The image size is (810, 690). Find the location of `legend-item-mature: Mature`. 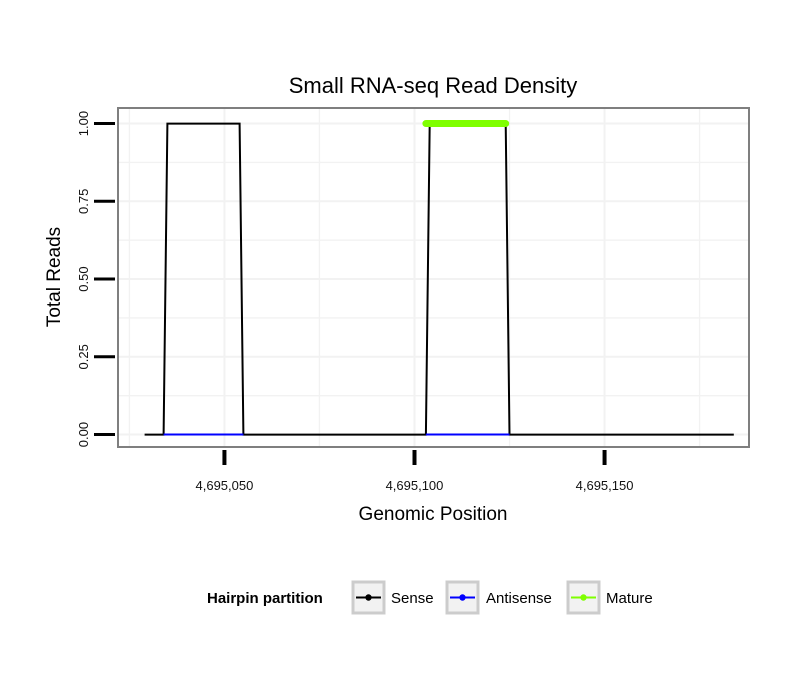

legend-item-mature: Mature is located at coordinates (609, 597).